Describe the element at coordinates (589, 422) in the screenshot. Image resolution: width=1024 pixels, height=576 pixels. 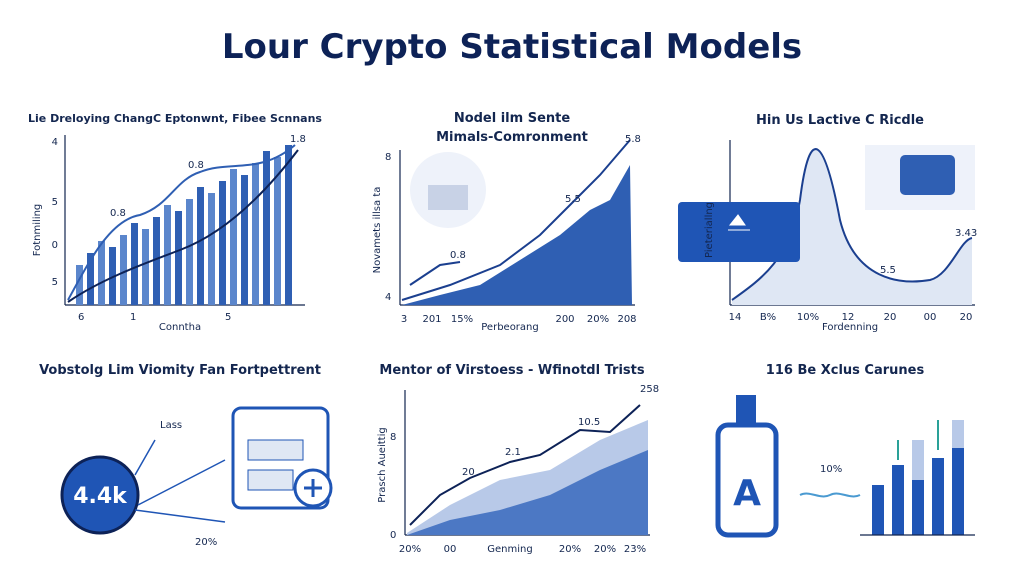
I see `annotation: 10.5` at that location.